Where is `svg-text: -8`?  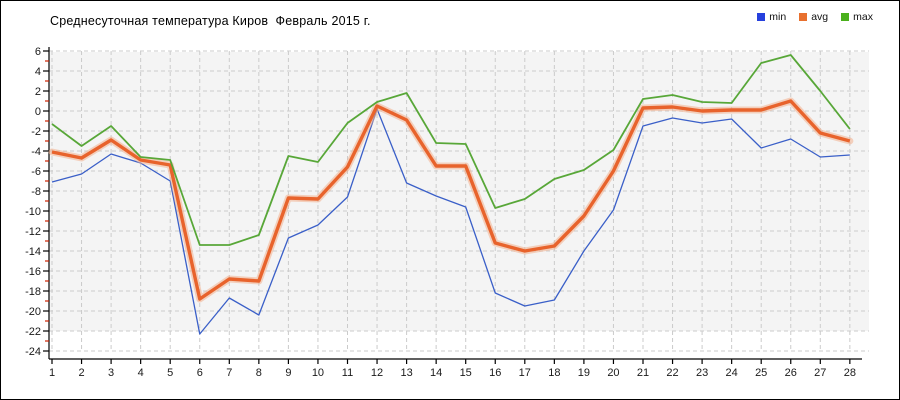
svg-text: -8 is located at coordinates (36, 192).